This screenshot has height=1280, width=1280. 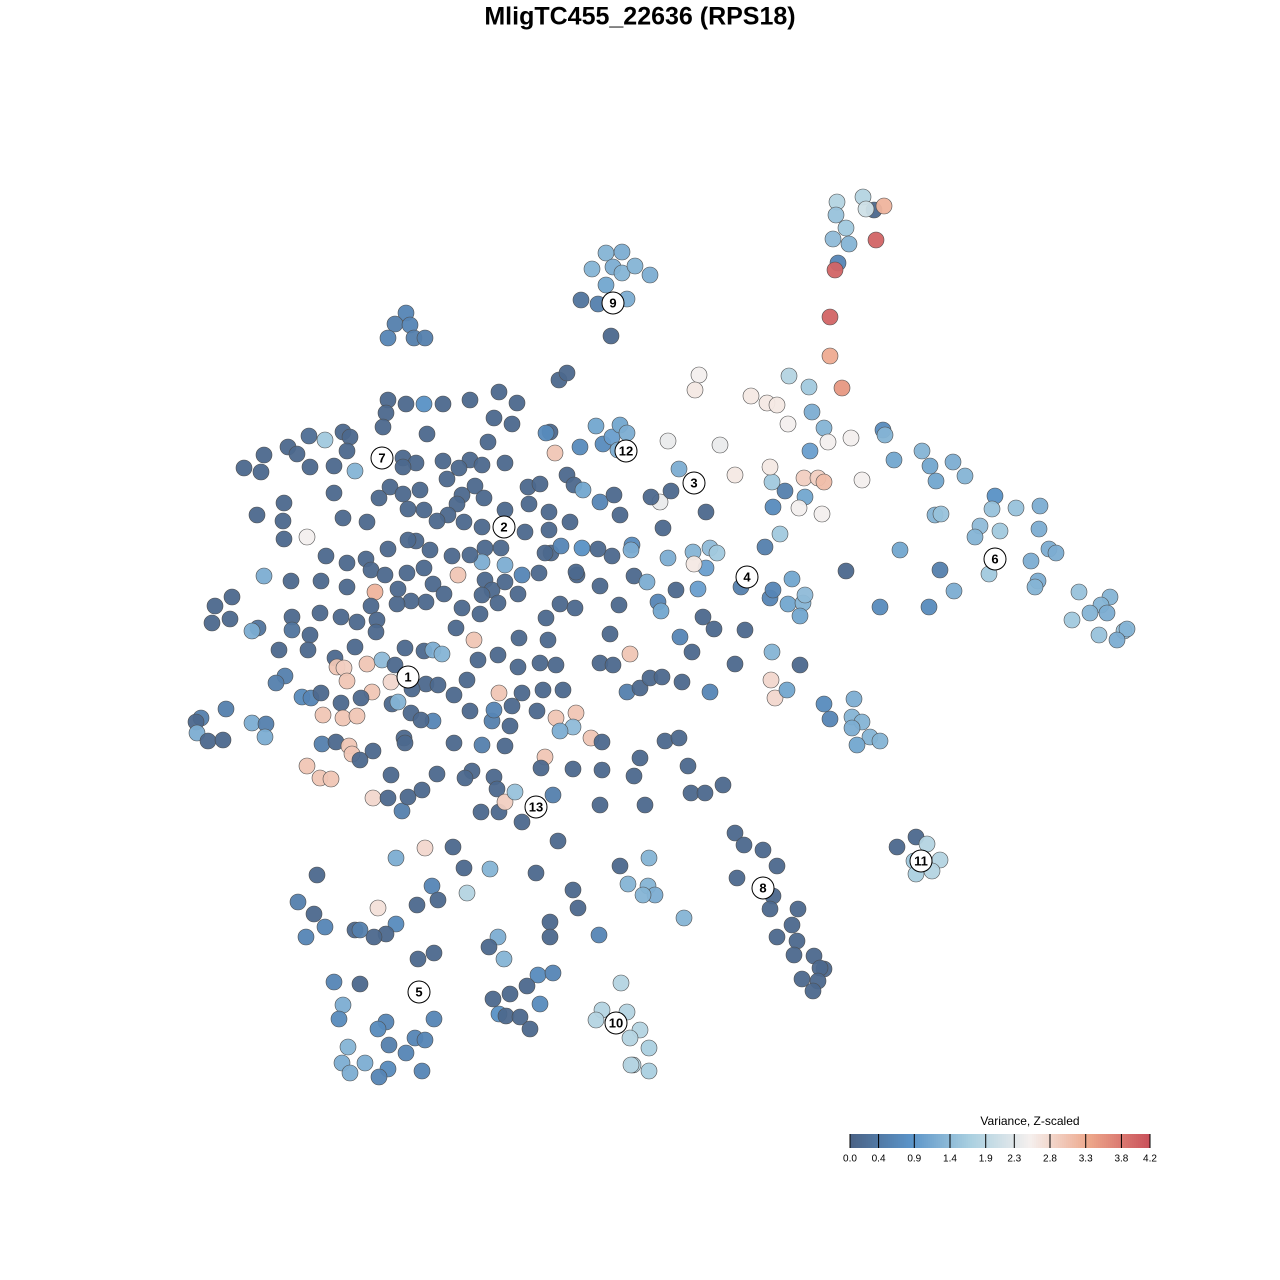 What do you see at coordinates (921, 860) in the screenshot?
I see `cluster-label: 11` at bounding box center [921, 860].